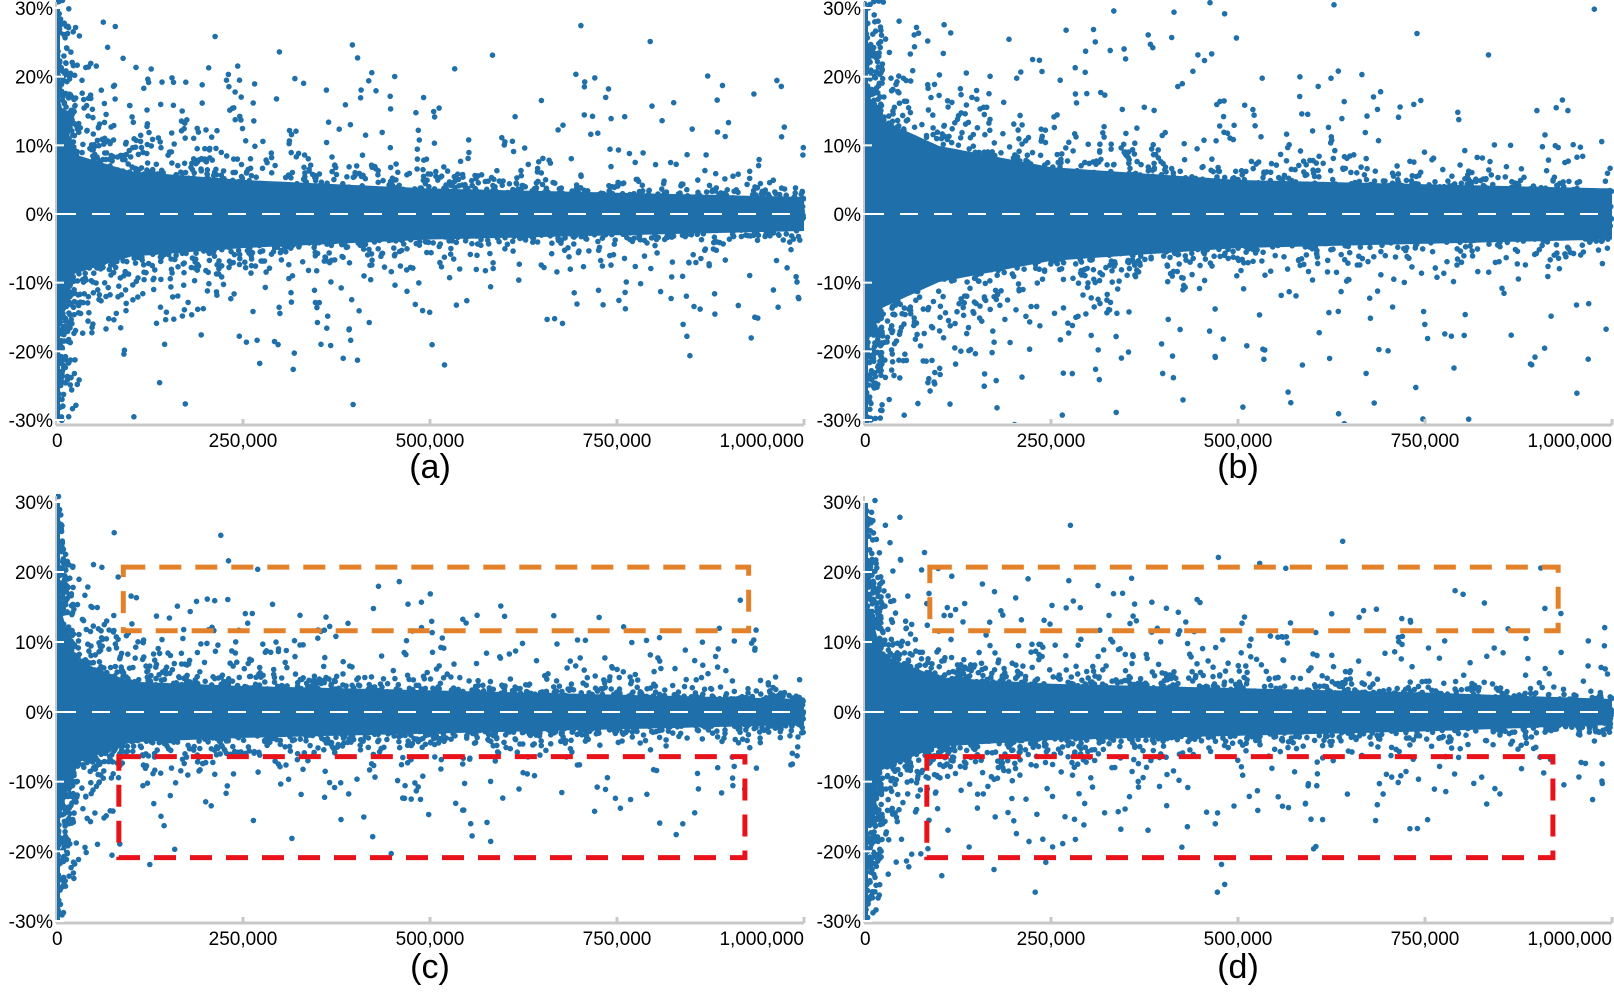  What do you see at coordinates (430, 967) in the screenshot?
I see `panel-label: (c)` at bounding box center [430, 967].